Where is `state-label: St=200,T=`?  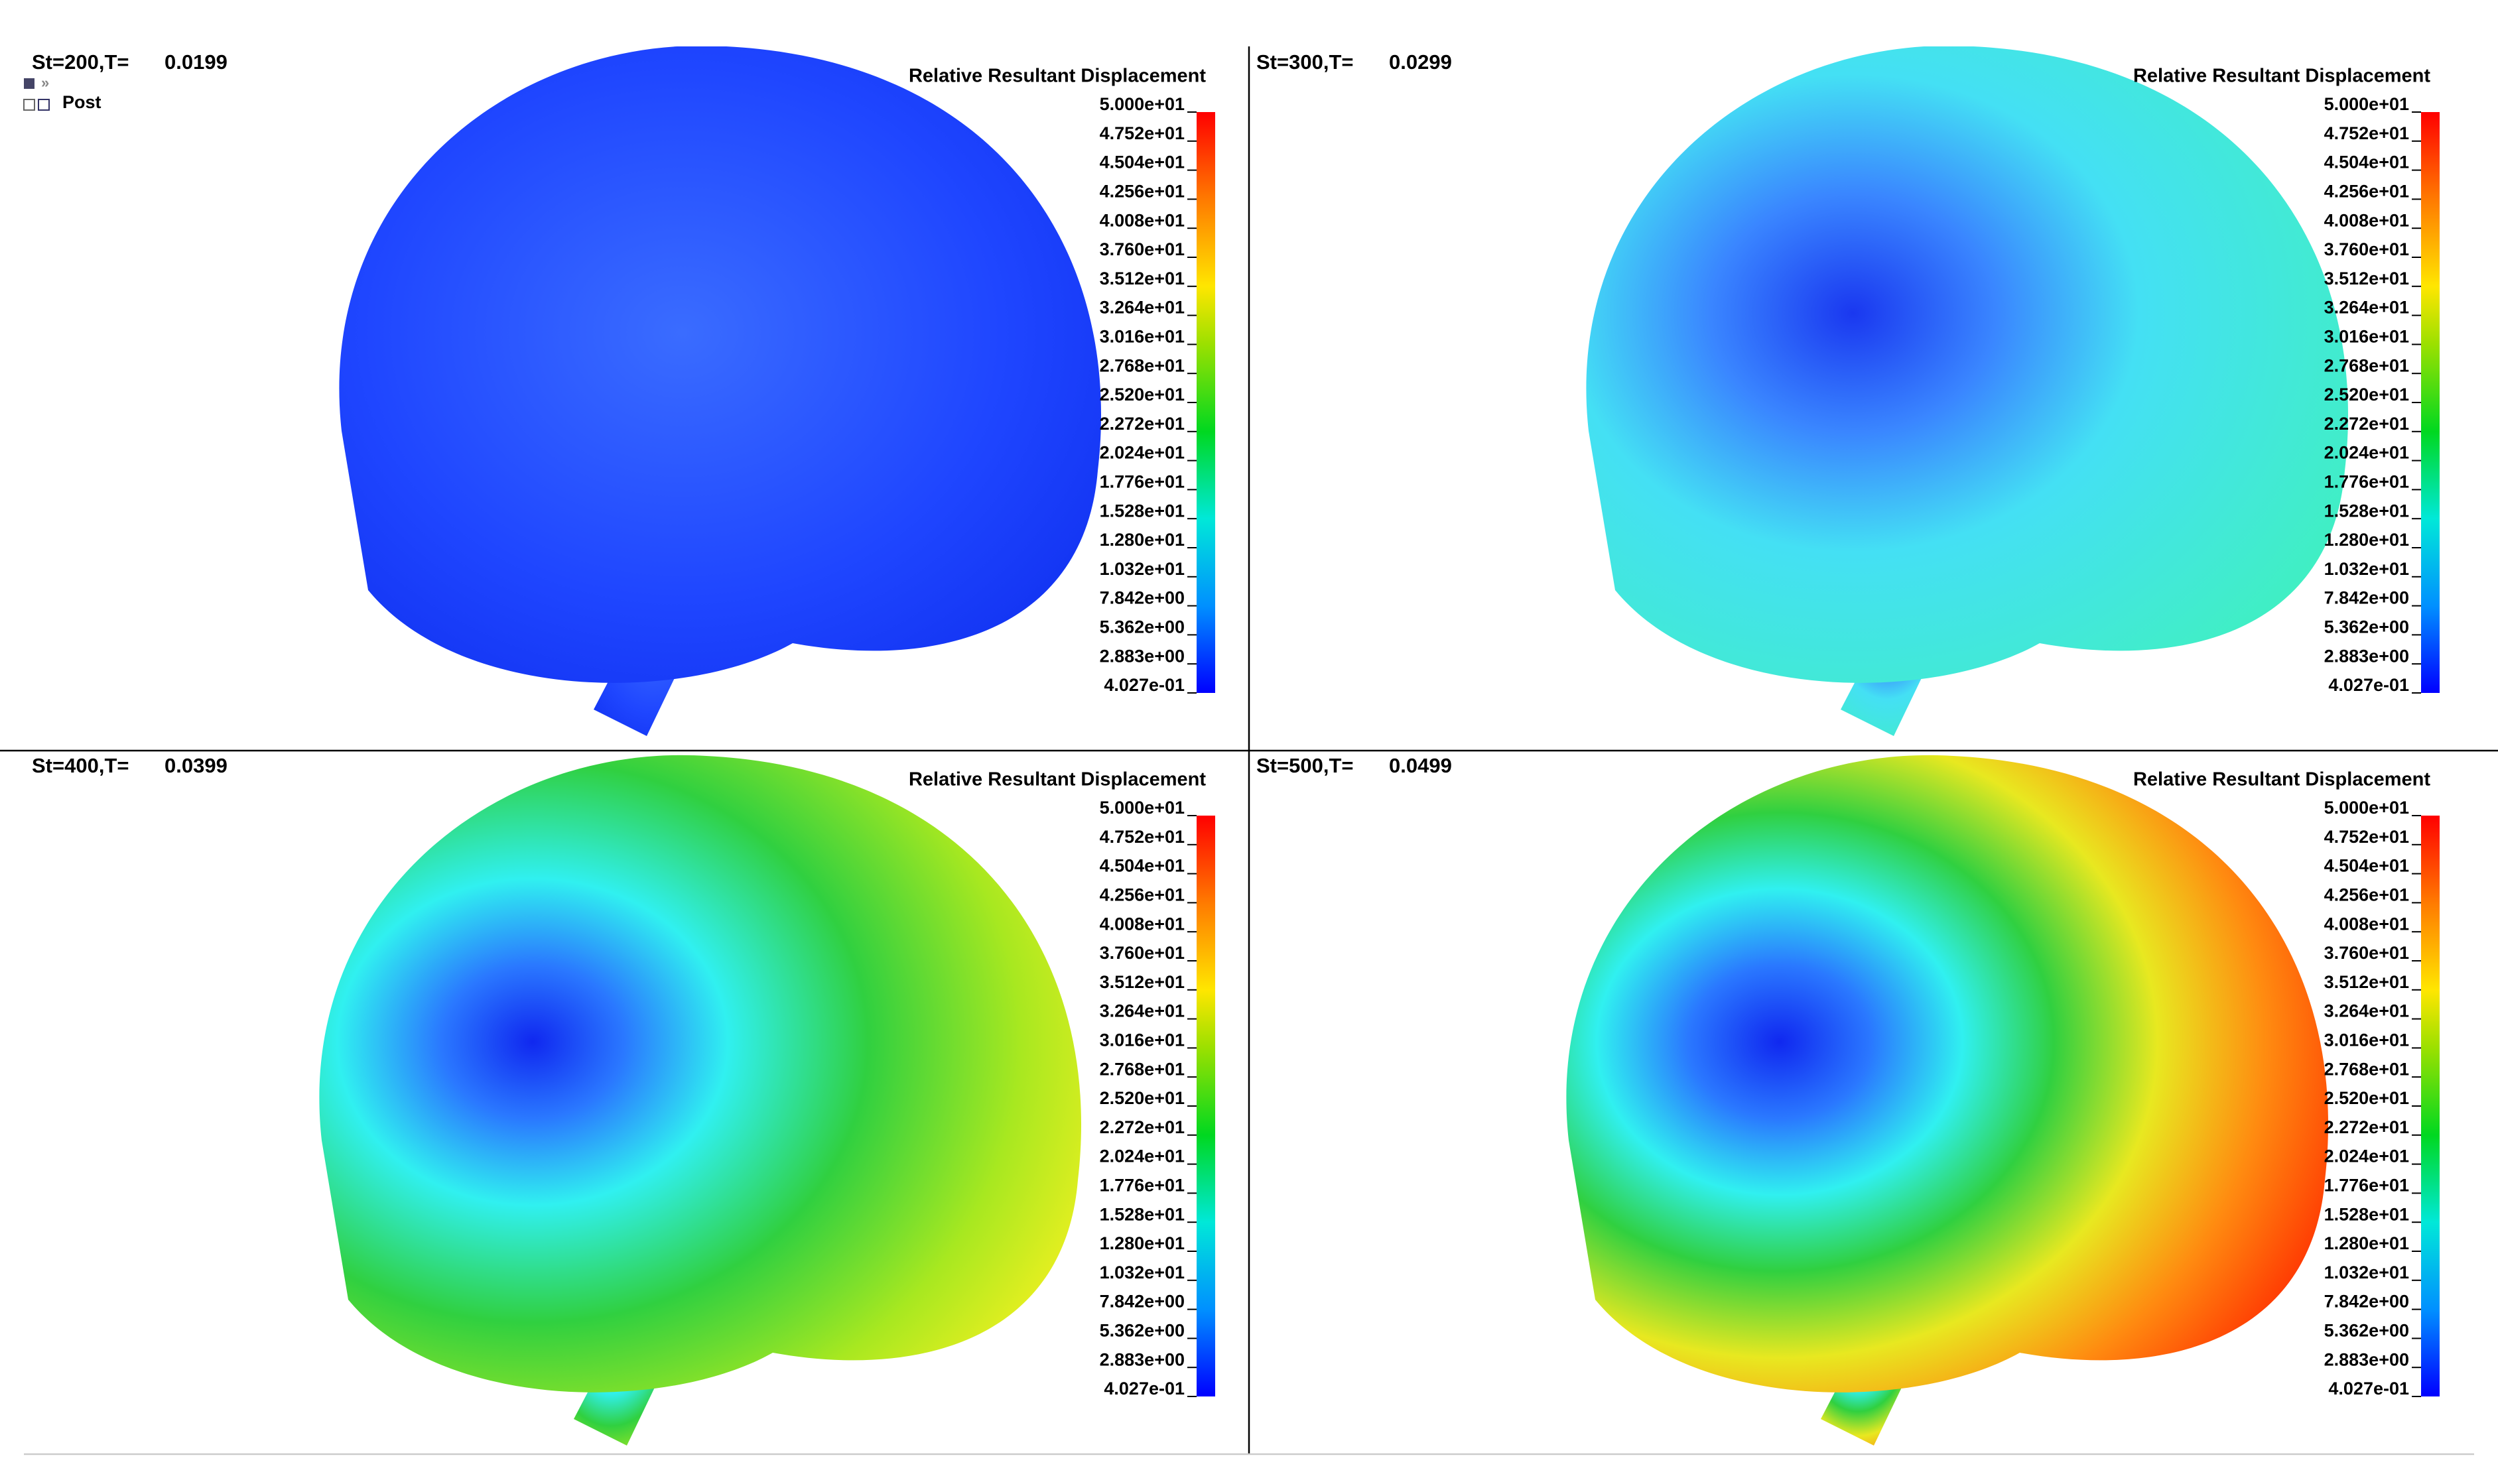
state-label: St=200,T= is located at coordinates (80, 62).